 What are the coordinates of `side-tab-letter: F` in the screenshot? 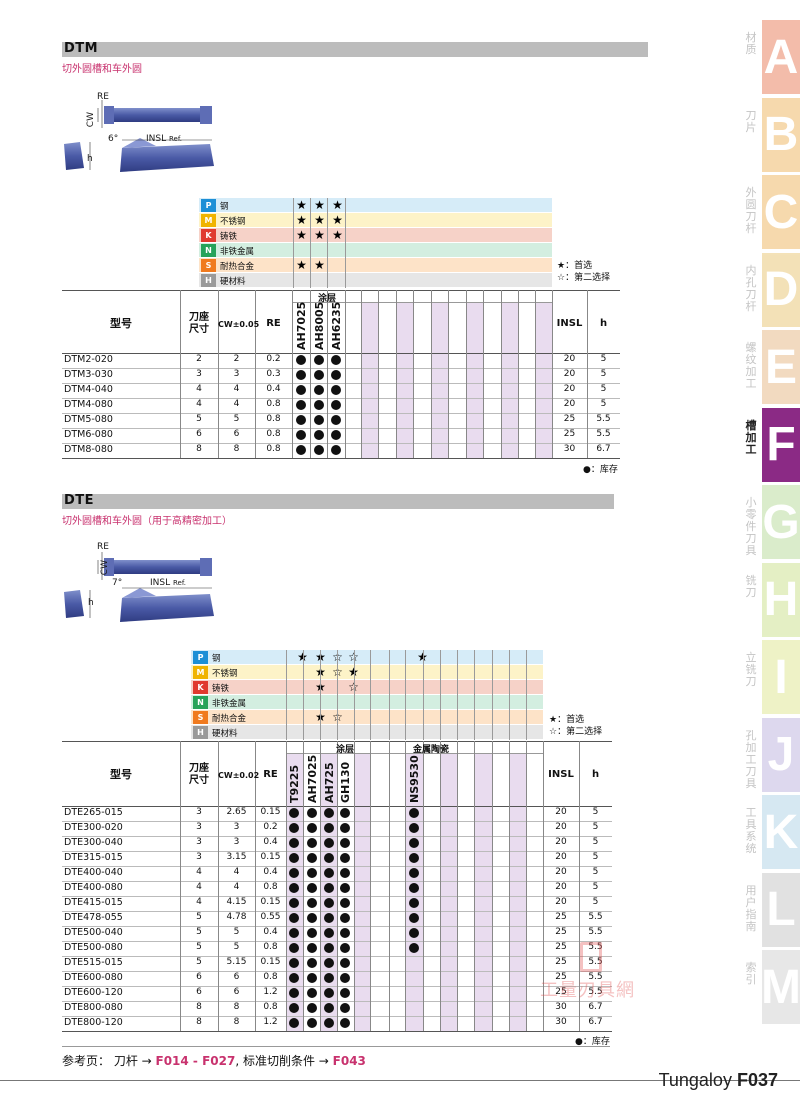 It's located at (781, 444).